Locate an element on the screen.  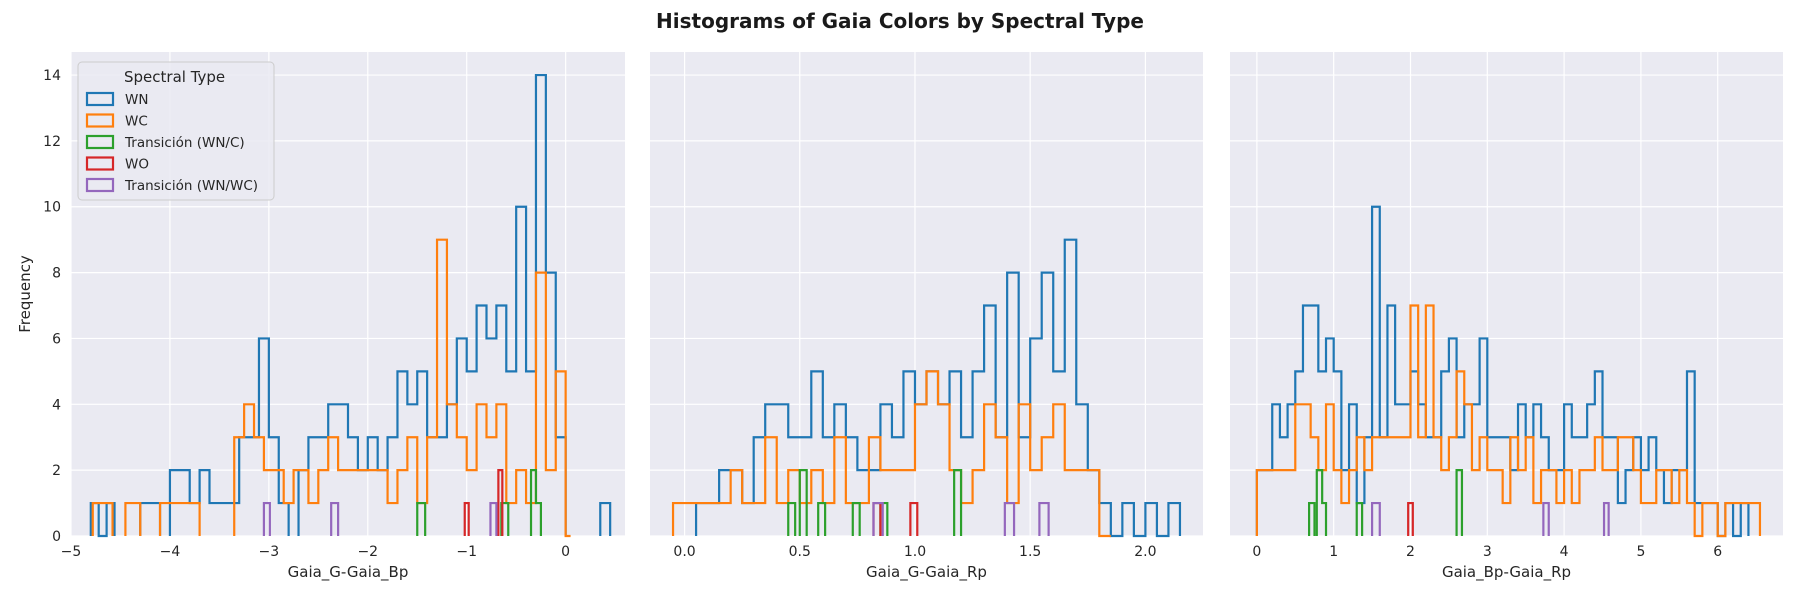
series-wn is located at coordinates (938, 388).